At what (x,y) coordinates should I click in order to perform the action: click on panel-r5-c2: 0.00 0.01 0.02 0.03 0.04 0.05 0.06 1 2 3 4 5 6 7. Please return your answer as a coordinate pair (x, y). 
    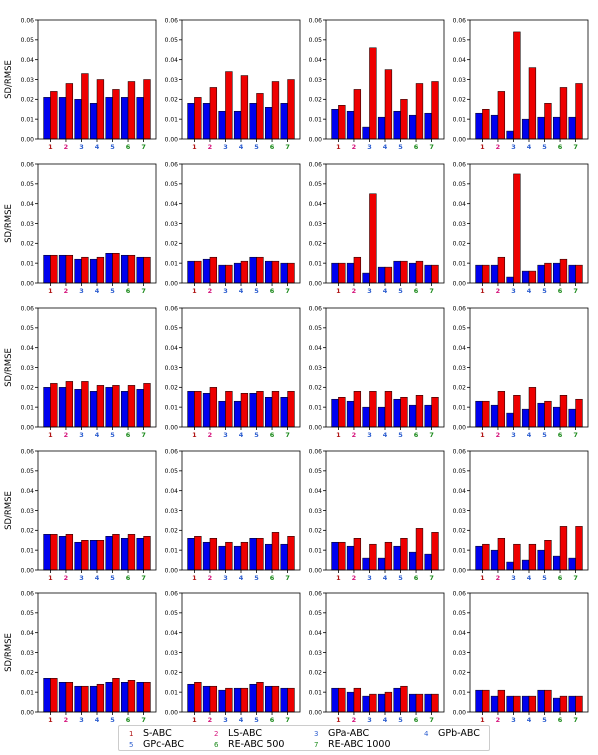
    Looking at the image, I should click on (233, 657).